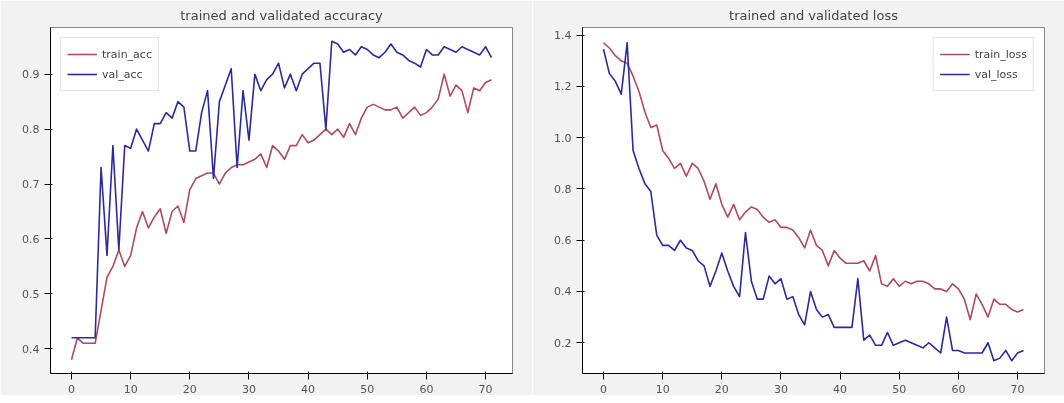 This screenshot has height=403, width=1064. What do you see at coordinates (31, 75) in the screenshot?
I see `y-tick-label: 0.9` at bounding box center [31, 75].